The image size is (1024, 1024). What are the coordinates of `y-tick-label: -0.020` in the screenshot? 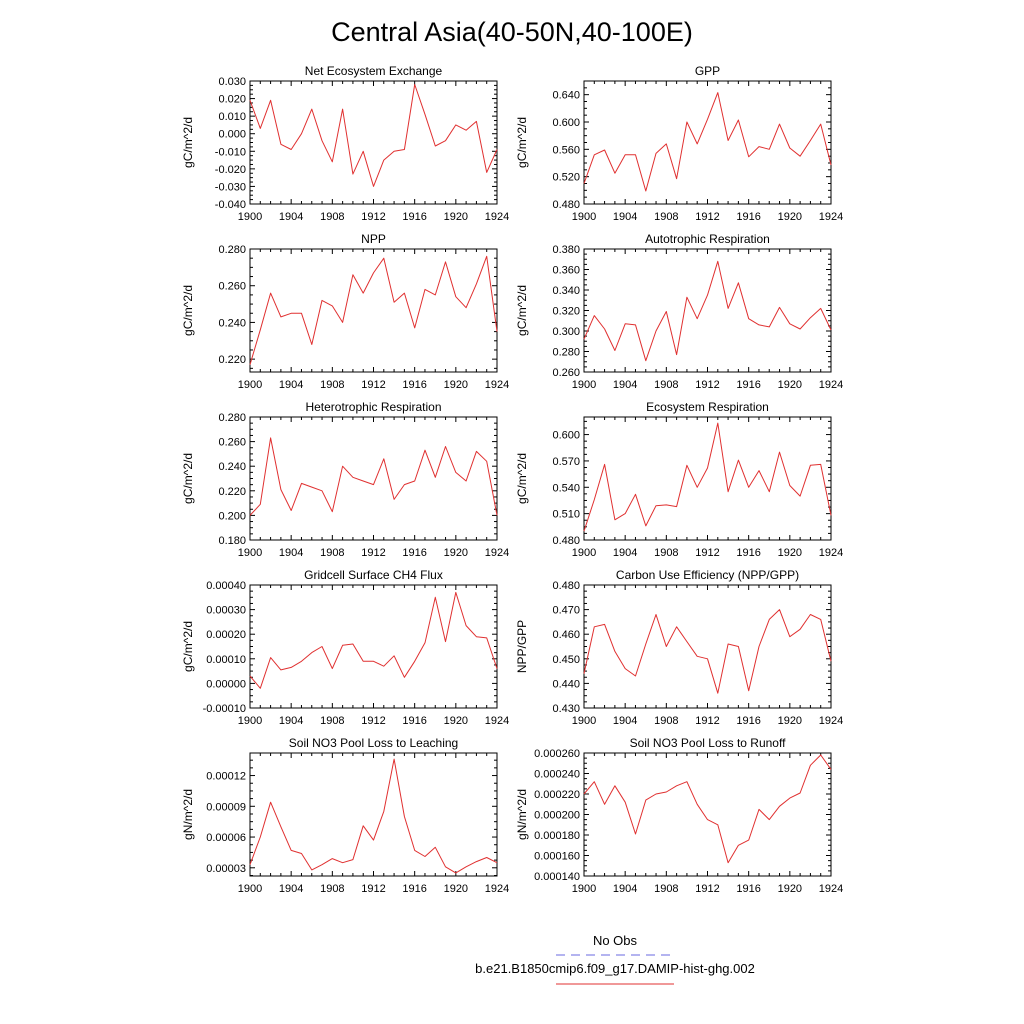 It's located at (230, 170).